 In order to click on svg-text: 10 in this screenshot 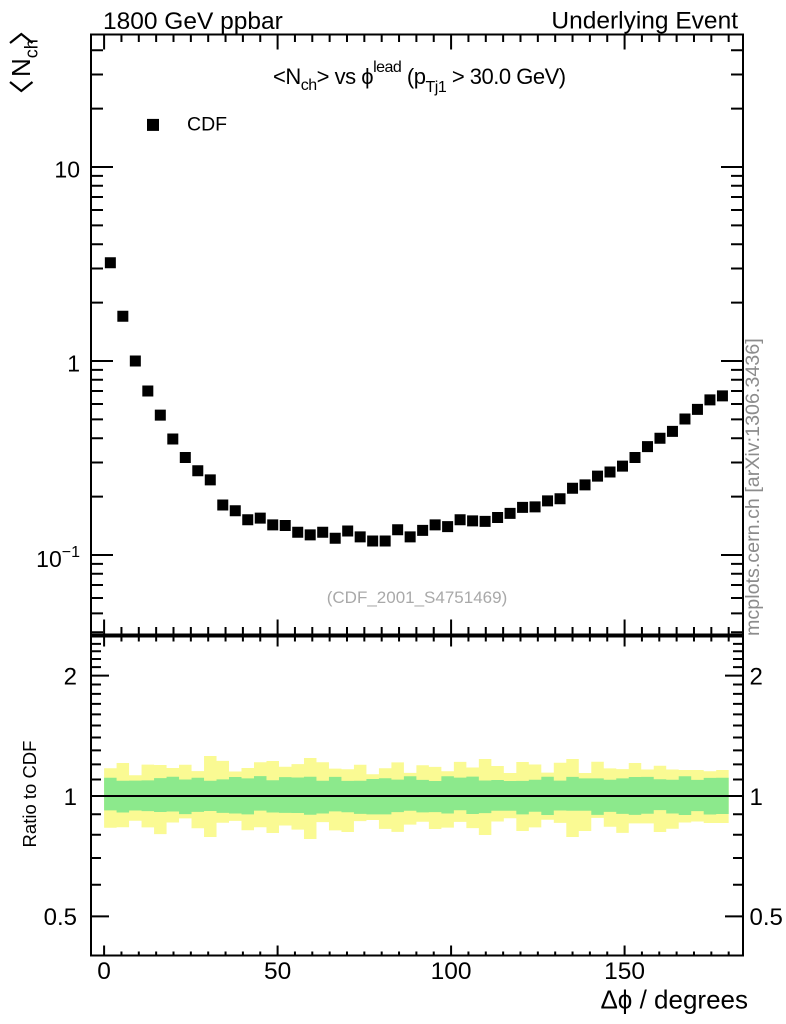, I will do `click(67, 169)`.